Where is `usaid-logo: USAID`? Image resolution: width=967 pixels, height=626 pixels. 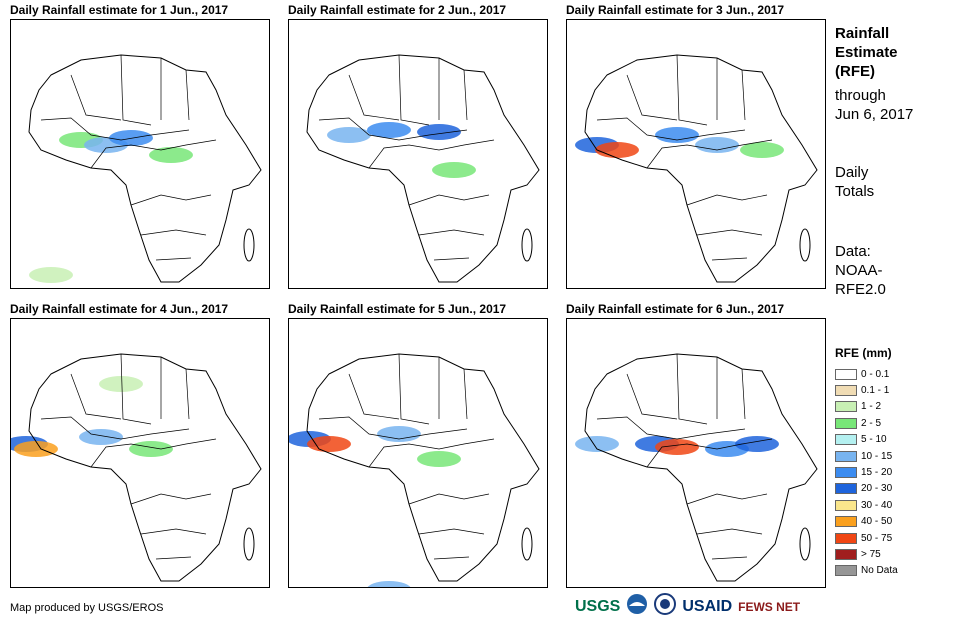
usaid-logo: USAID is located at coordinates (707, 606).